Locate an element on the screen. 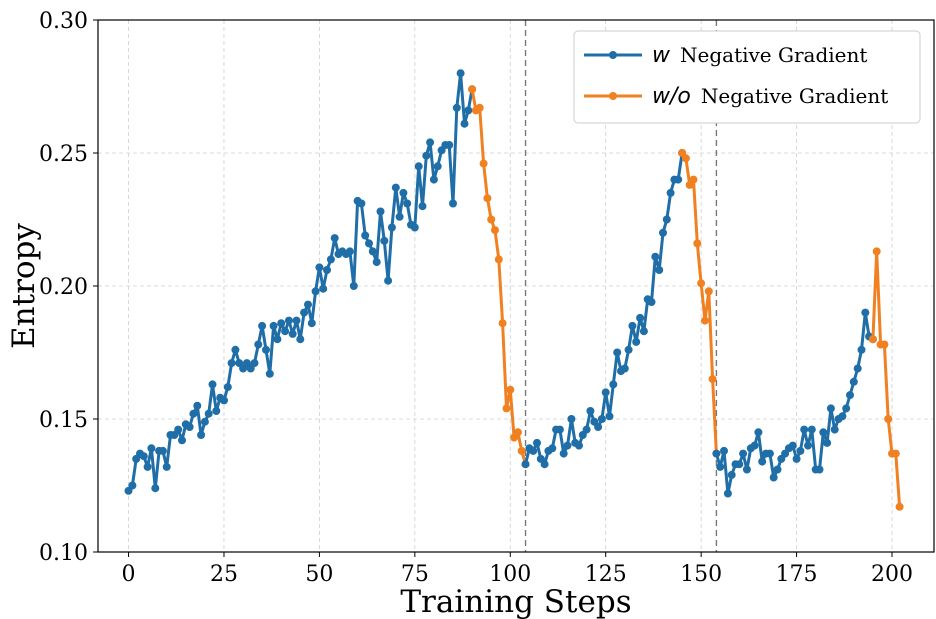 The width and height of the screenshot is (936, 619). x-ticks: 0 25 50 75 100 125 150 175 200 is located at coordinates (517, 569).